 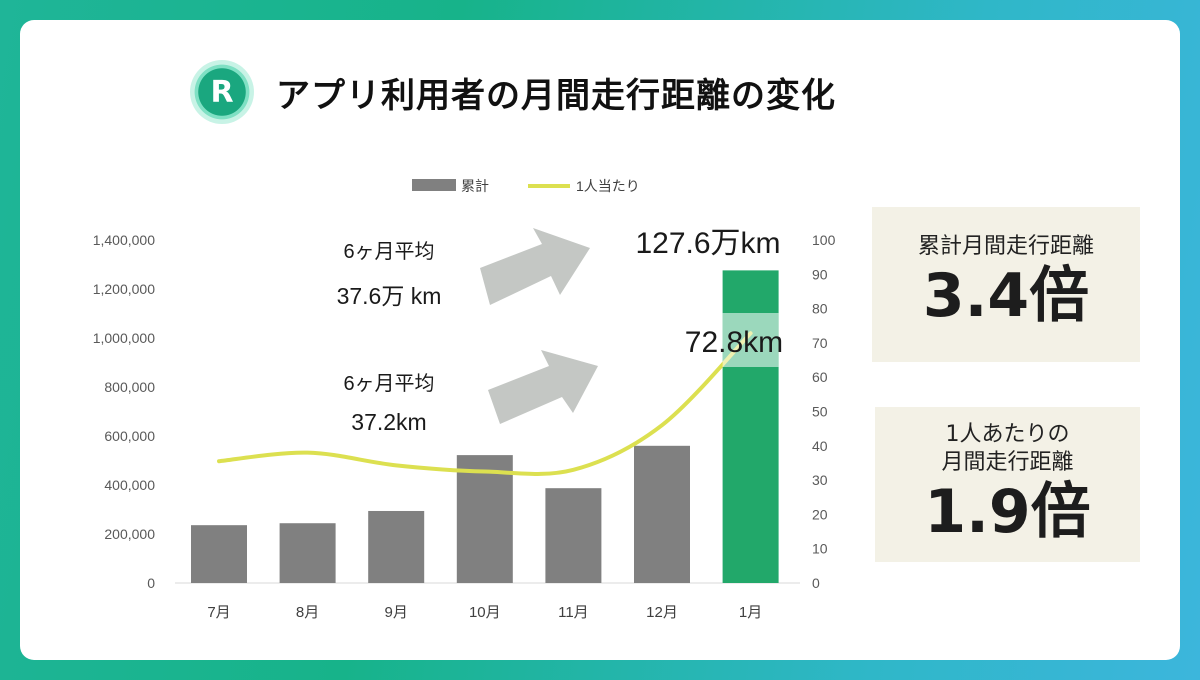 What do you see at coordinates (750, 340) in the screenshot?
I see `peak-label-highlight` at bounding box center [750, 340].